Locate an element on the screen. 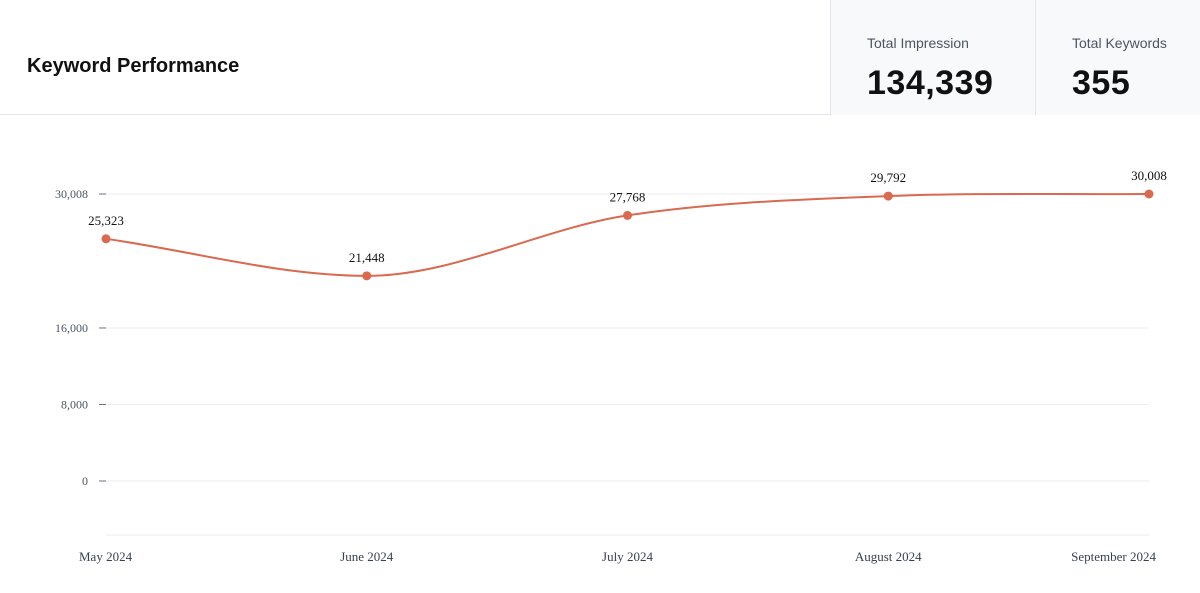 The image size is (1200, 593). data-label: 29,792 is located at coordinates (888, 177).